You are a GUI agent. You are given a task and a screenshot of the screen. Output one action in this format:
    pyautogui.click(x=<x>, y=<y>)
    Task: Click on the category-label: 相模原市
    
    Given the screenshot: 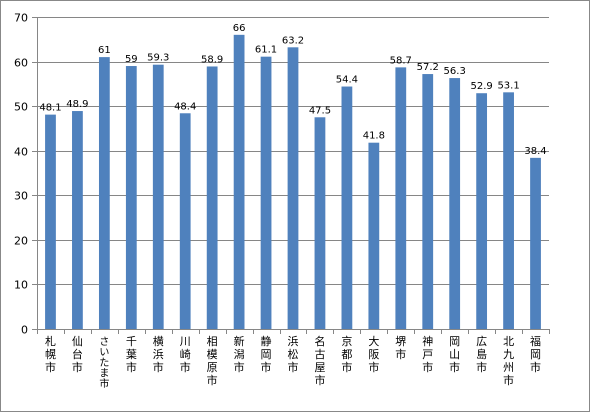 What is the action you would take?
    pyautogui.click(x=212, y=361)
    